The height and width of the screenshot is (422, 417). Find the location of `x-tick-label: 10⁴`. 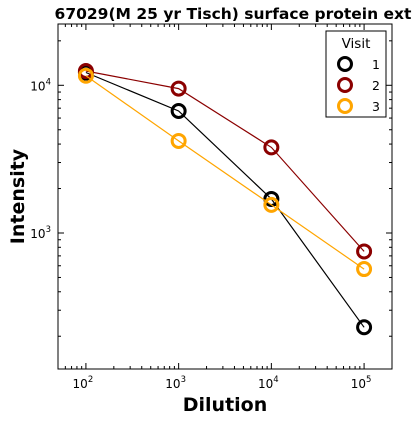

x-tick-label: 10⁴ is located at coordinates (268, 383).